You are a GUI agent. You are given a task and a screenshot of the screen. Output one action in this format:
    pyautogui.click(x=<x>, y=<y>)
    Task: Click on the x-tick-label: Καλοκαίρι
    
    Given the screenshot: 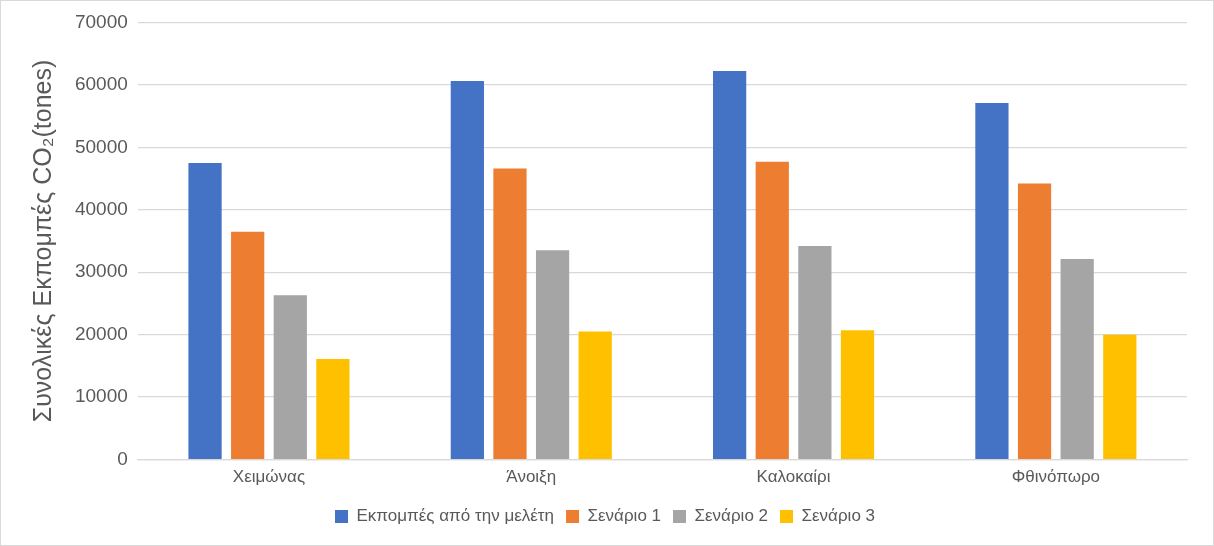 What is the action you would take?
    pyautogui.click(x=793, y=477)
    